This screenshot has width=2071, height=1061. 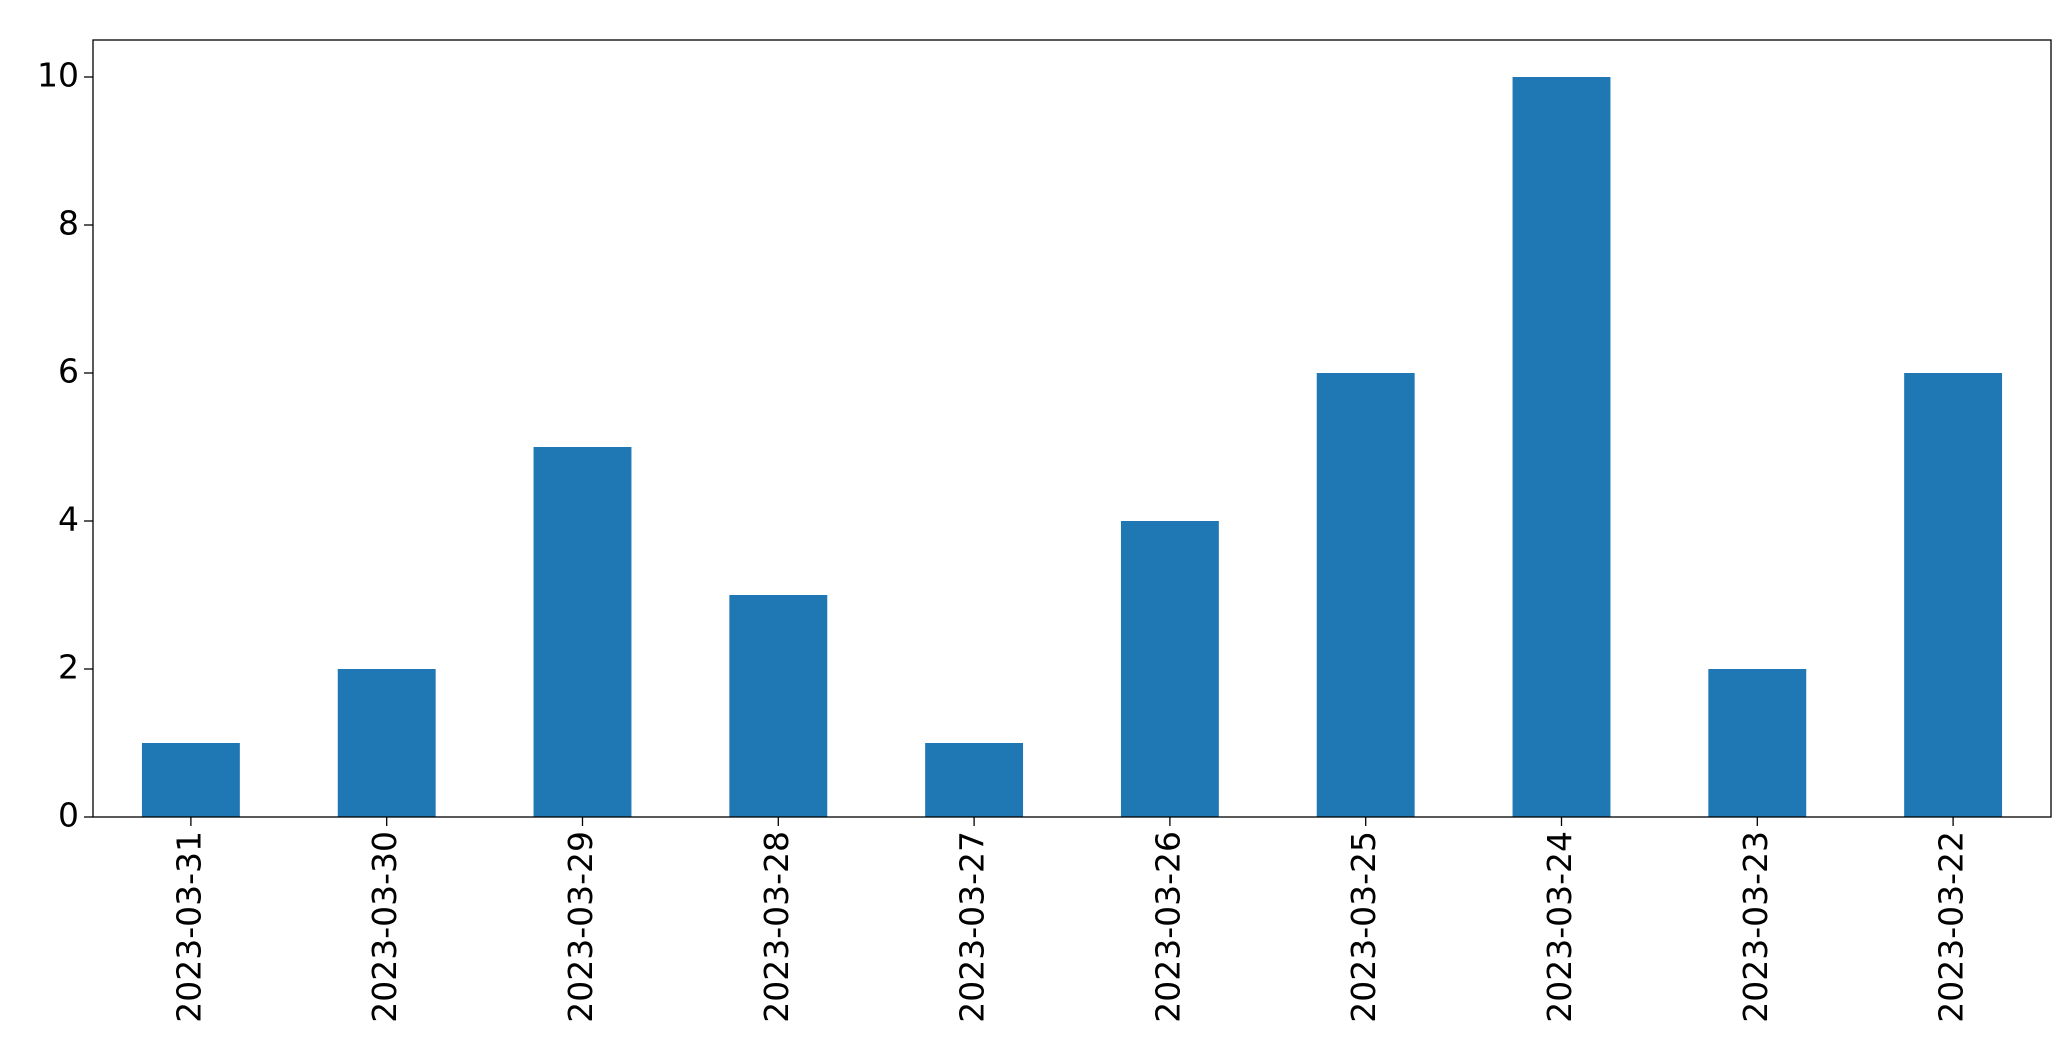 What do you see at coordinates (68, 371) in the screenshot?
I see `y-tick-label: 6` at bounding box center [68, 371].